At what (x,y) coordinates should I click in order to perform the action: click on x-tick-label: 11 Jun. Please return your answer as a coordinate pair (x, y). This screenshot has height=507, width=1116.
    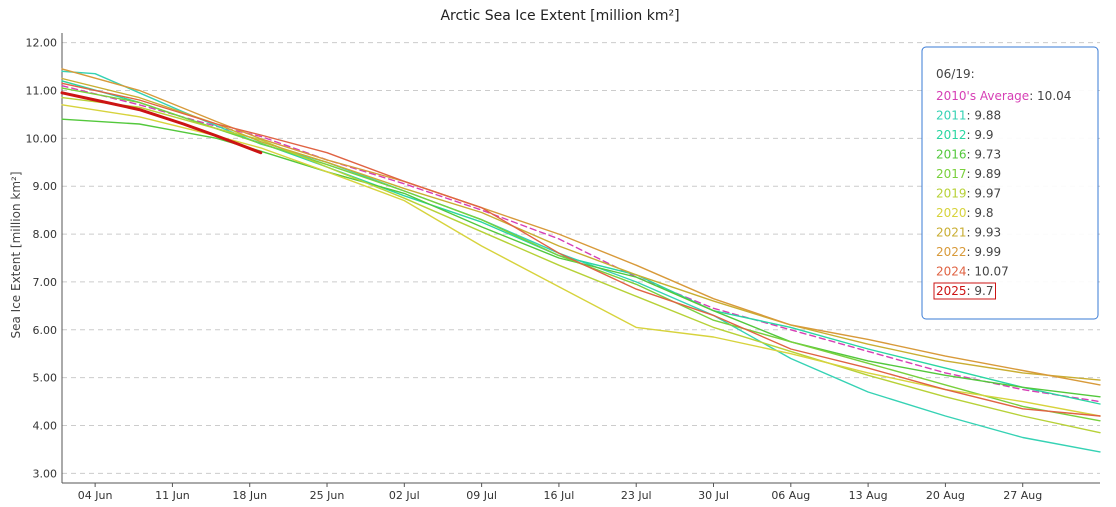
    Looking at the image, I should click on (172, 495).